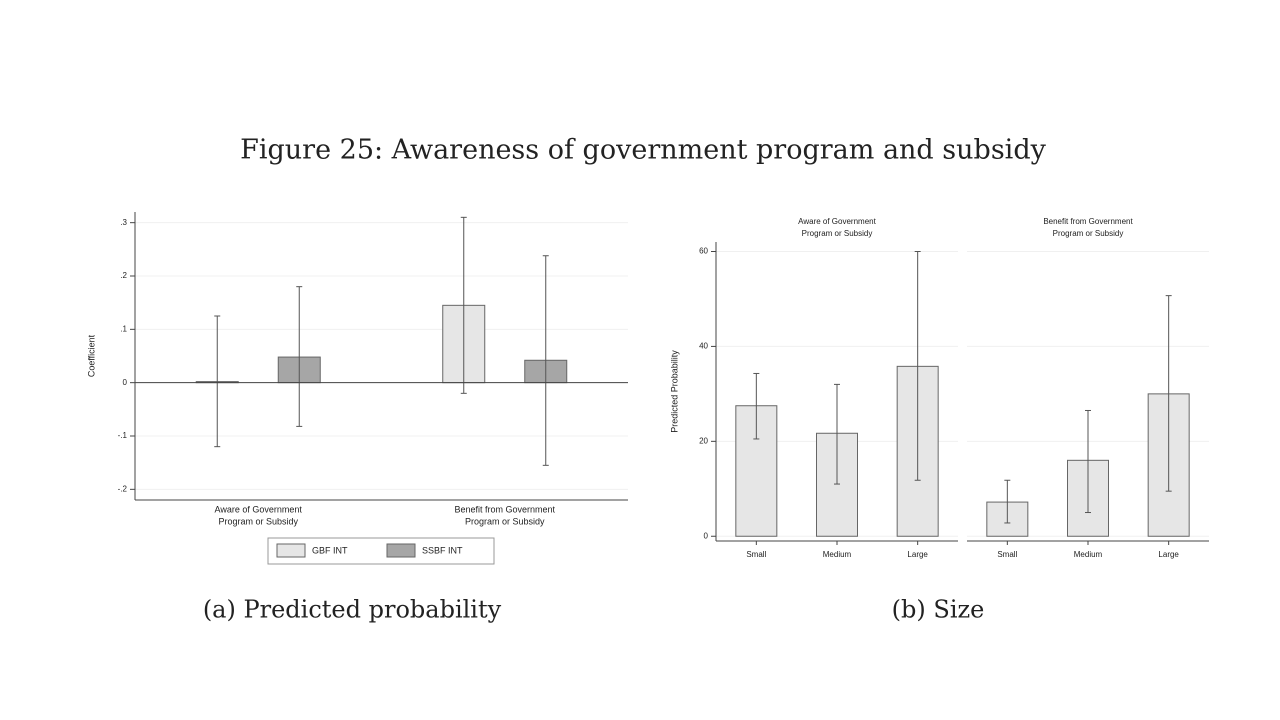 The width and height of the screenshot is (1280, 720). I want to click on y-tick-label: .3, so click(123, 222).